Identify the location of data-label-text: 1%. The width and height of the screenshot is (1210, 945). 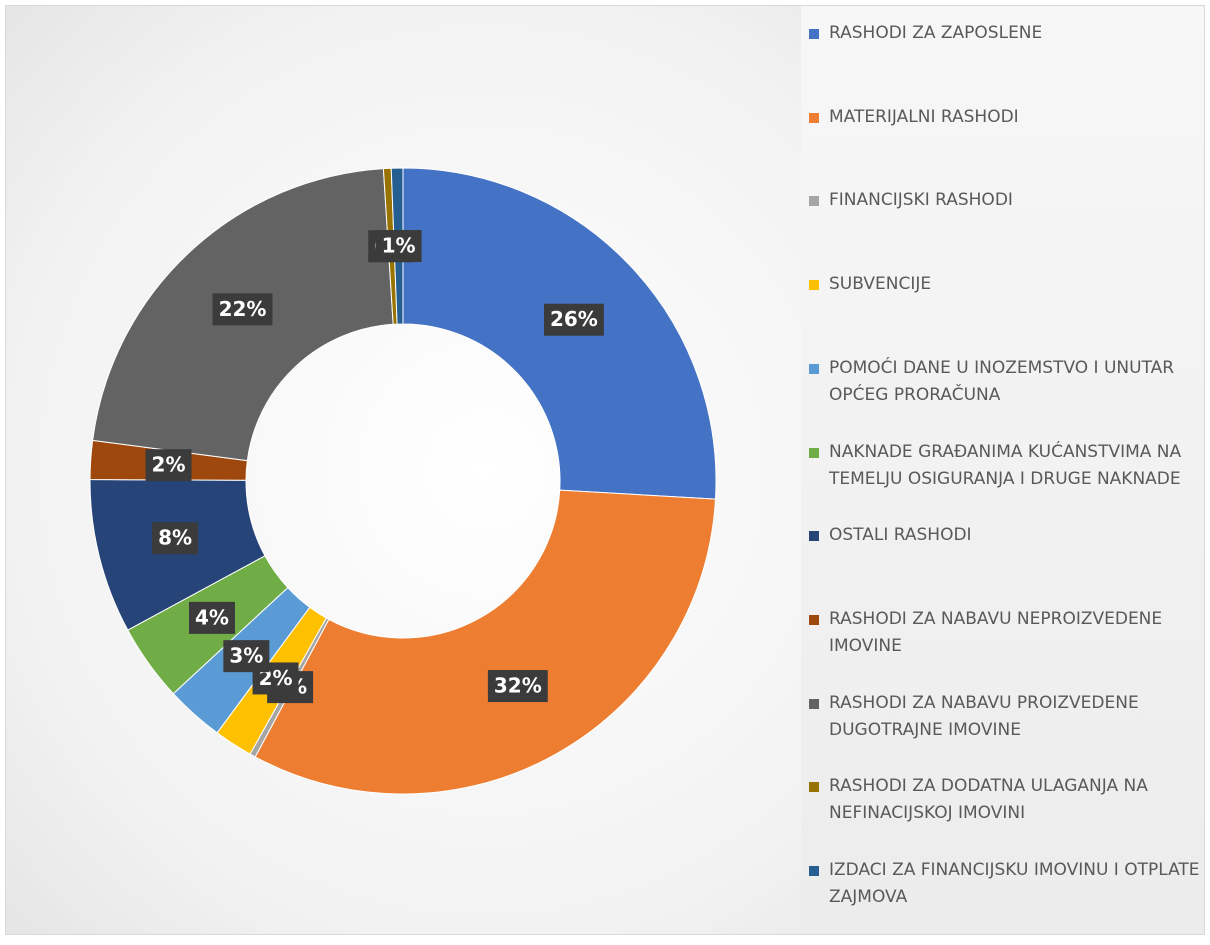
(399, 246).